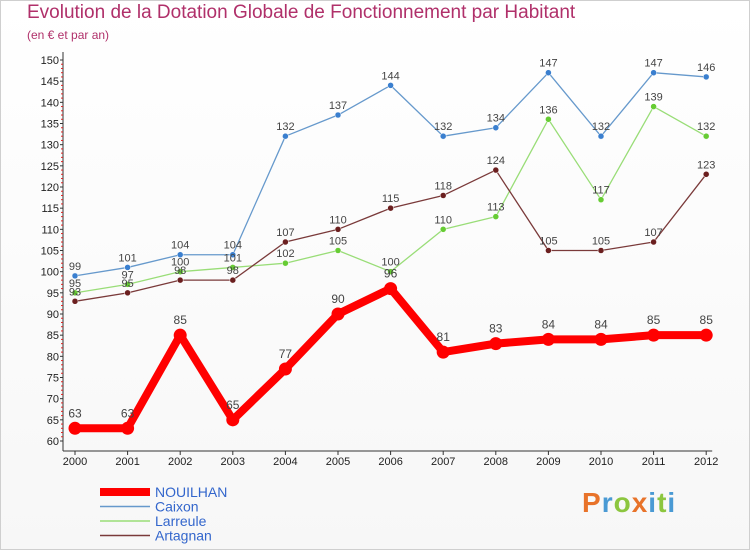  Describe the element at coordinates (75, 462) in the screenshot. I see `x-tick-label: 2000` at that location.